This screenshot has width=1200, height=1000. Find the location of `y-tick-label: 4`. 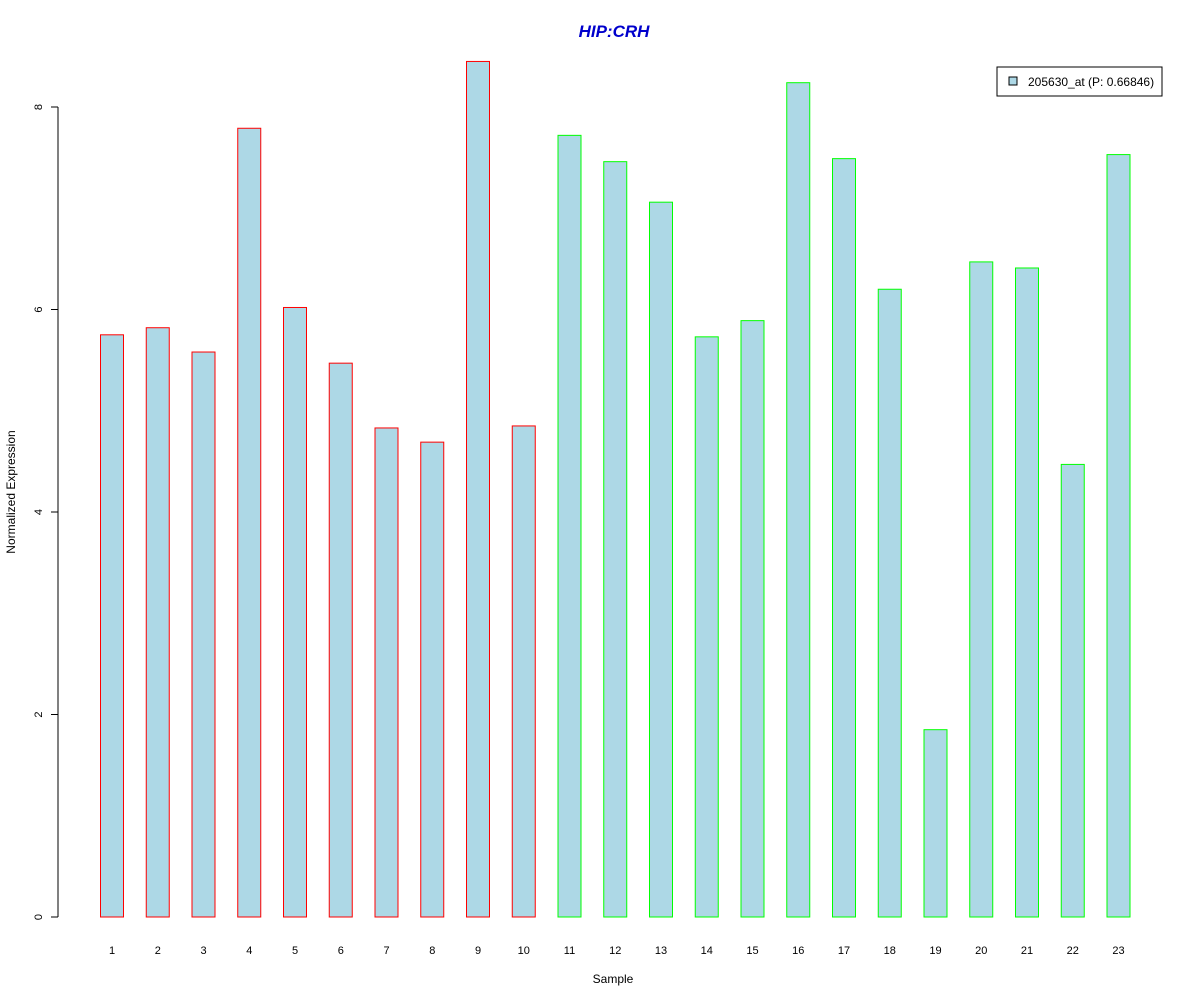

y-tick-label: 4 is located at coordinates (39, 512).